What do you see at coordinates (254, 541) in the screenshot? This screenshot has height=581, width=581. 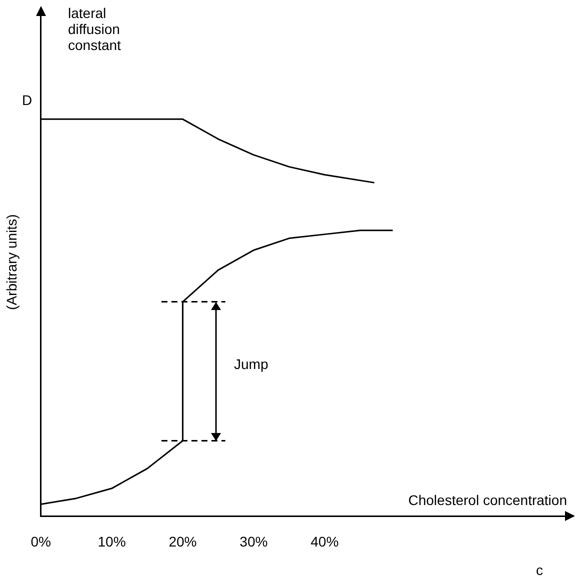 I see `x-tick-label: 30%` at bounding box center [254, 541].